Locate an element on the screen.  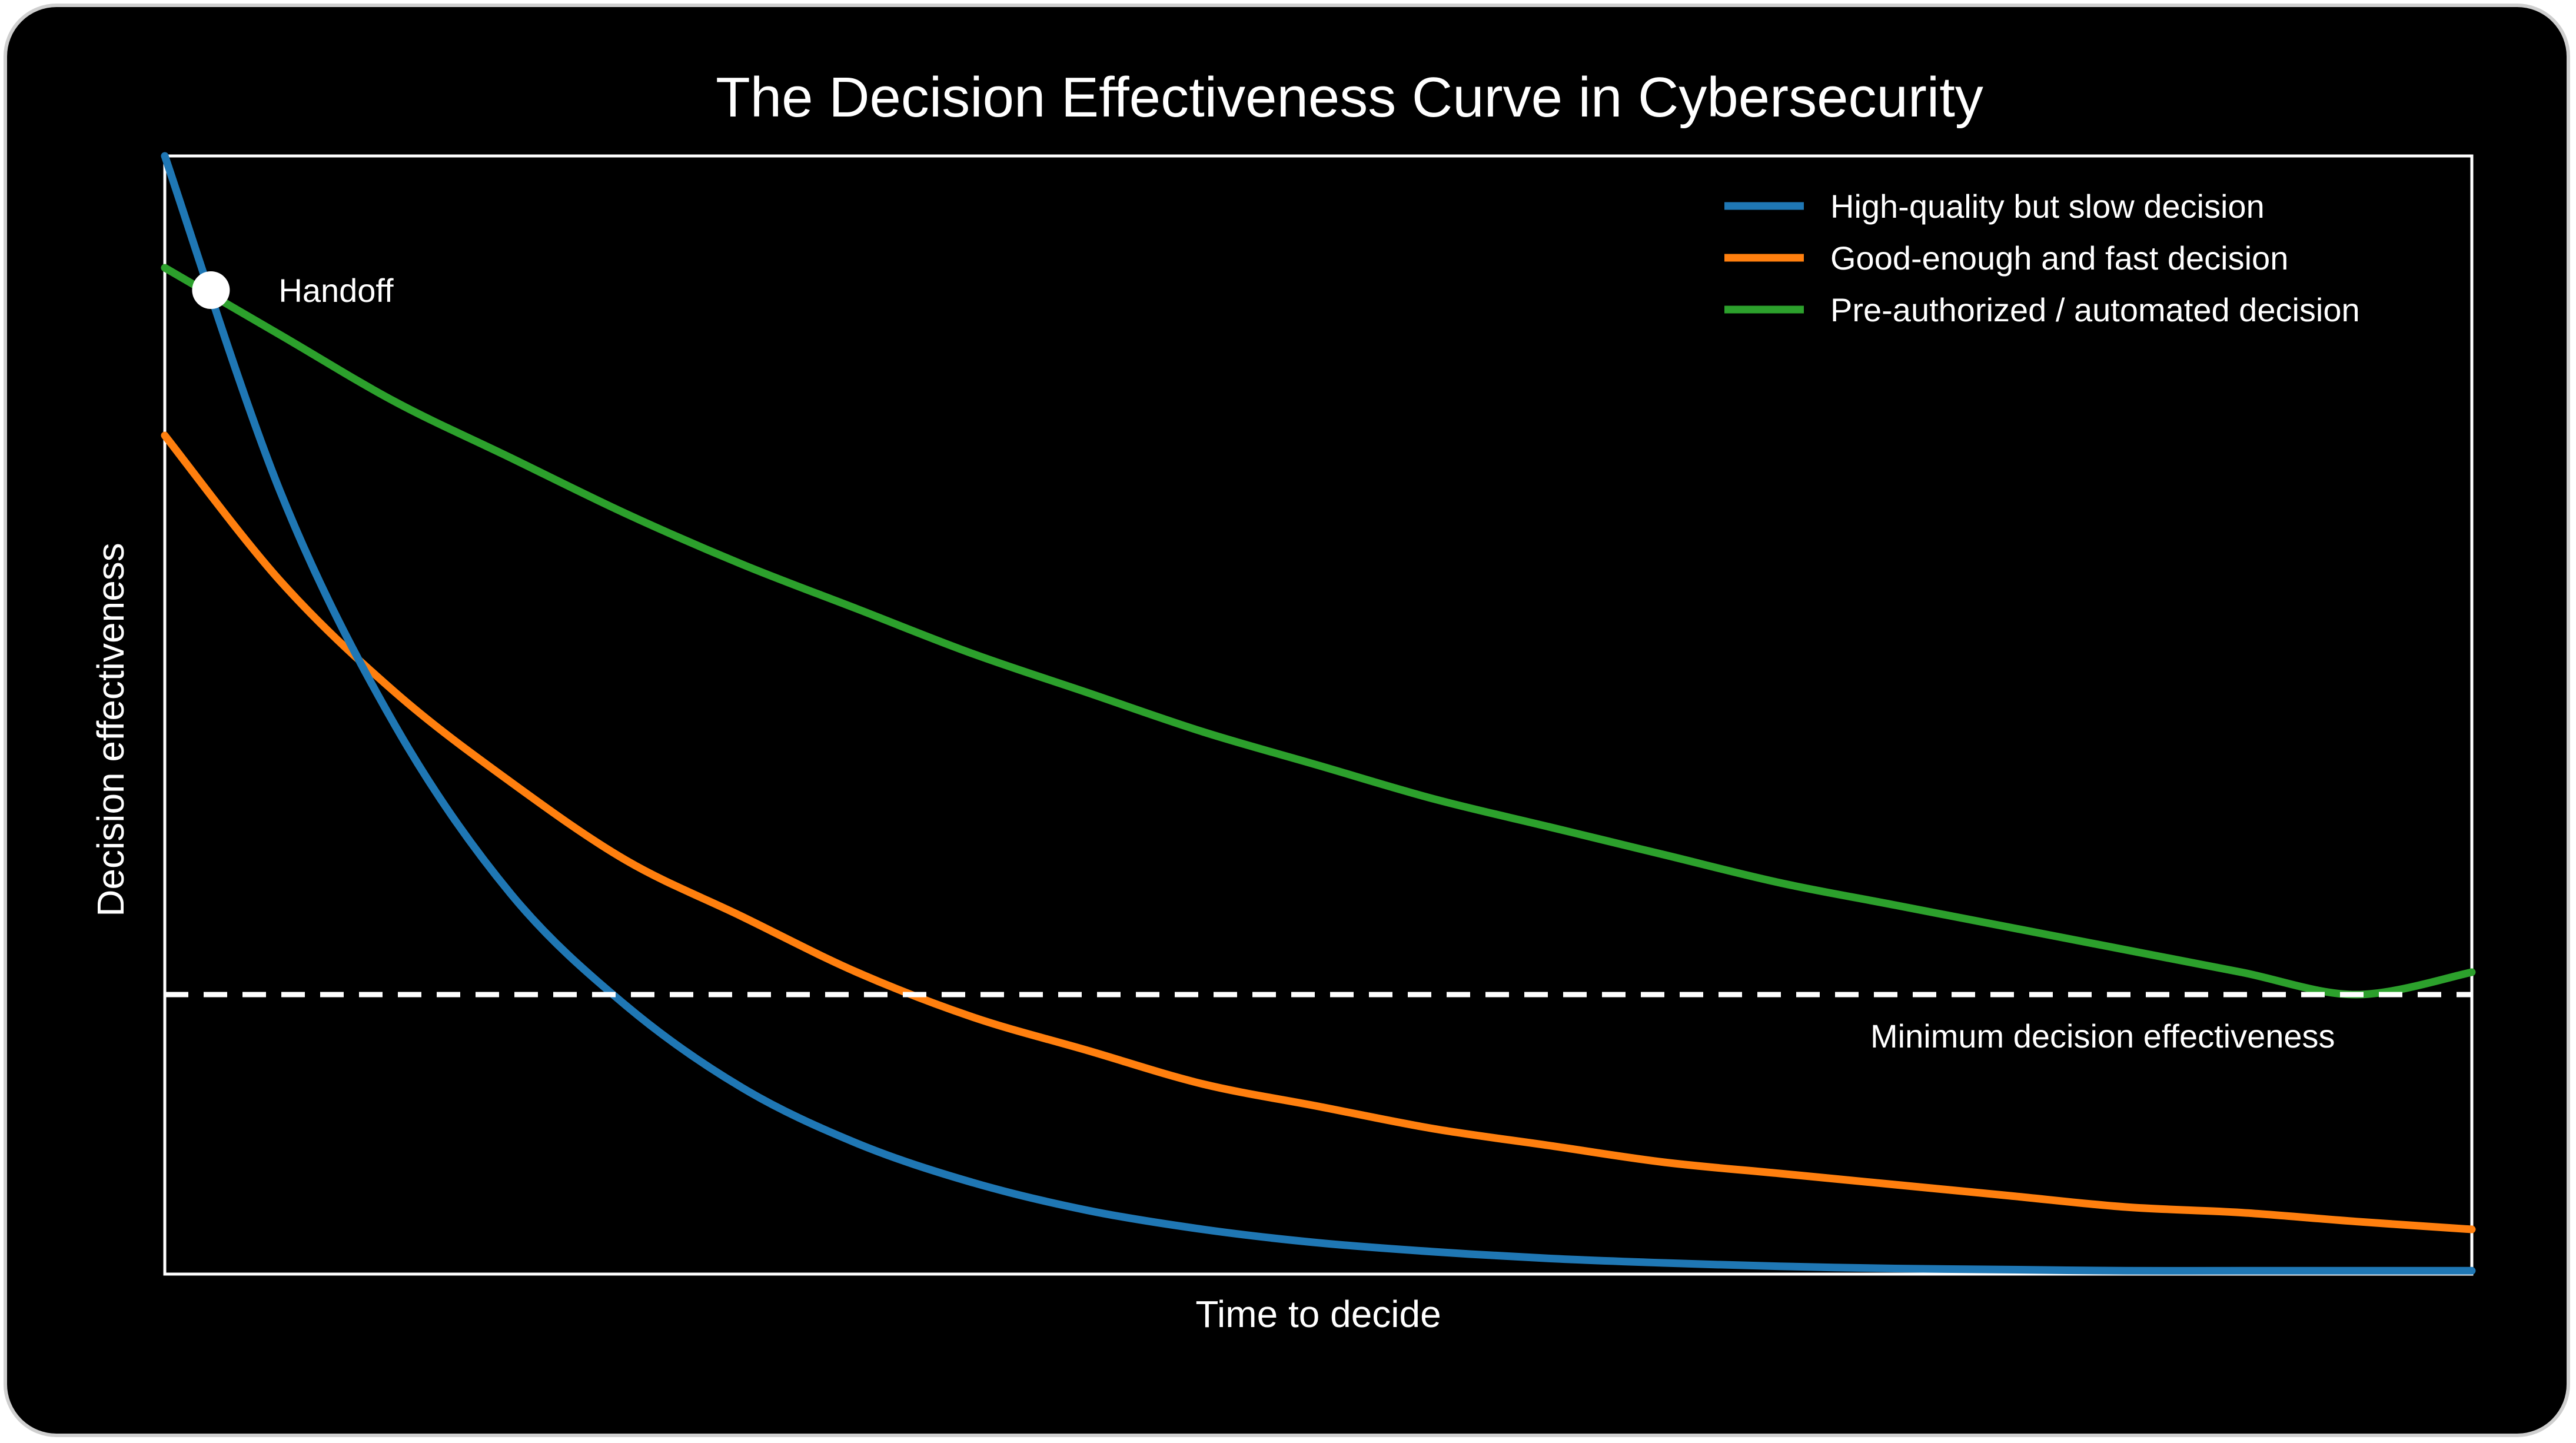
handoff-label: Handoff is located at coordinates (336, 290).